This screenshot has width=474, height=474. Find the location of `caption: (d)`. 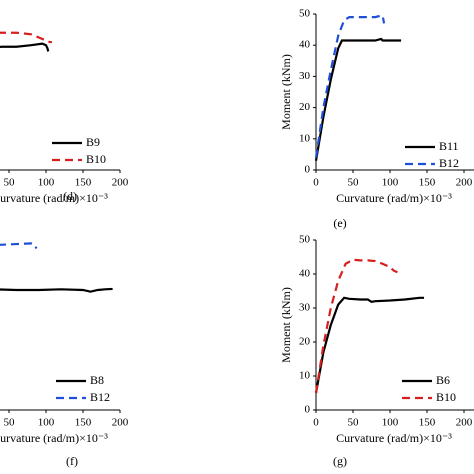

caption: (d) is located at coordinates (70, 196).